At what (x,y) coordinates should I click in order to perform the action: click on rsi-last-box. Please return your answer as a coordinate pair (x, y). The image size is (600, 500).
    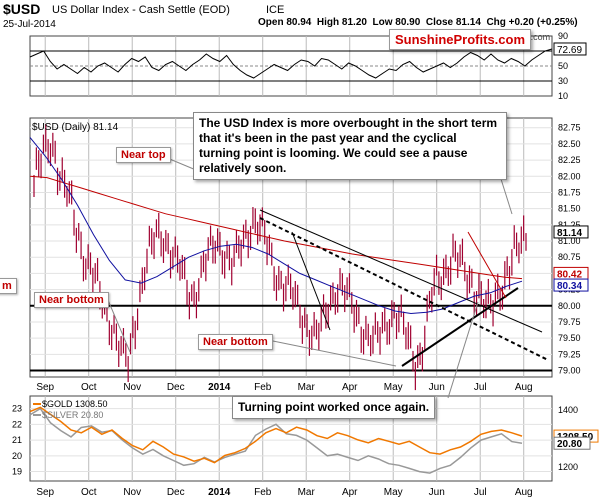
    Looking at the image, I should click on (570, 49).